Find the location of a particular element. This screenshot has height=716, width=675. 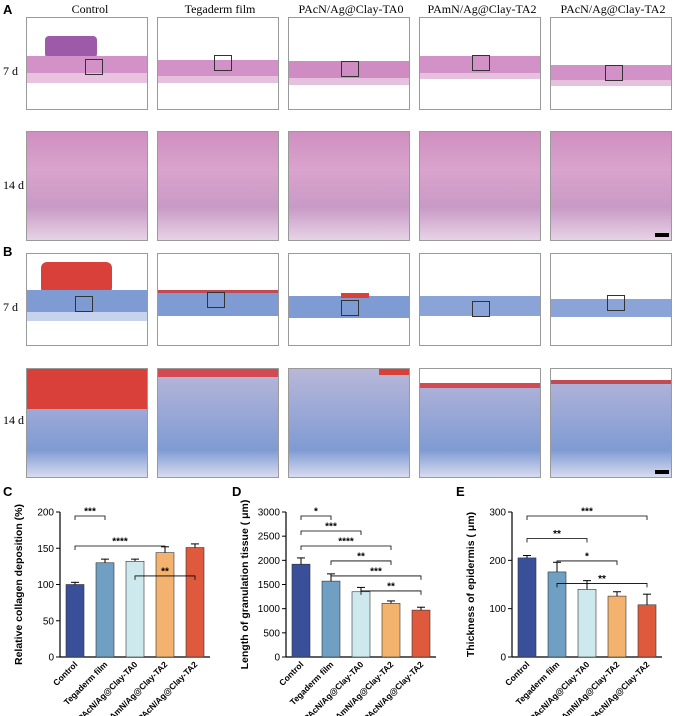

d-category-label: Control is located at coordinates (291, 673).